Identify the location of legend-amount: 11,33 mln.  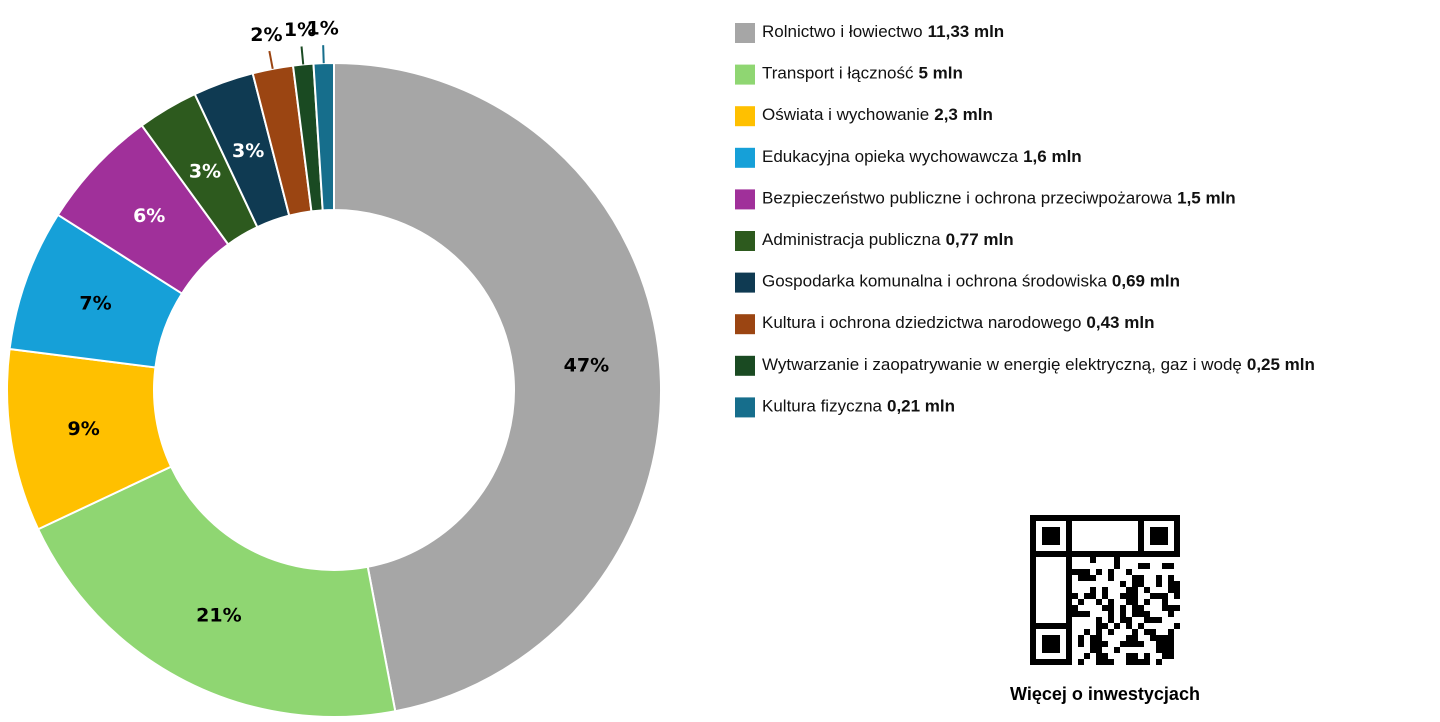
(966, 31).